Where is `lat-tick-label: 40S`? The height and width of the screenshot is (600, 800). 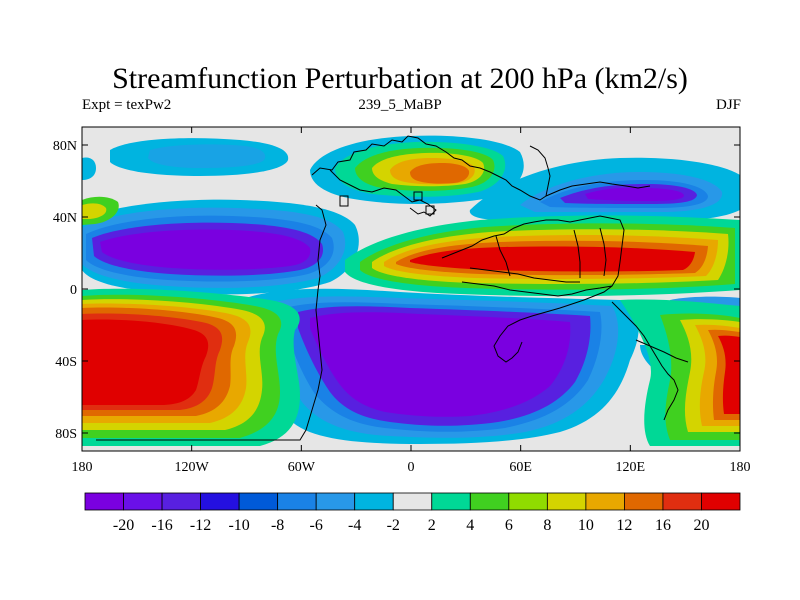 lat-tick-label: 40S is located at coordinates (66, 362).